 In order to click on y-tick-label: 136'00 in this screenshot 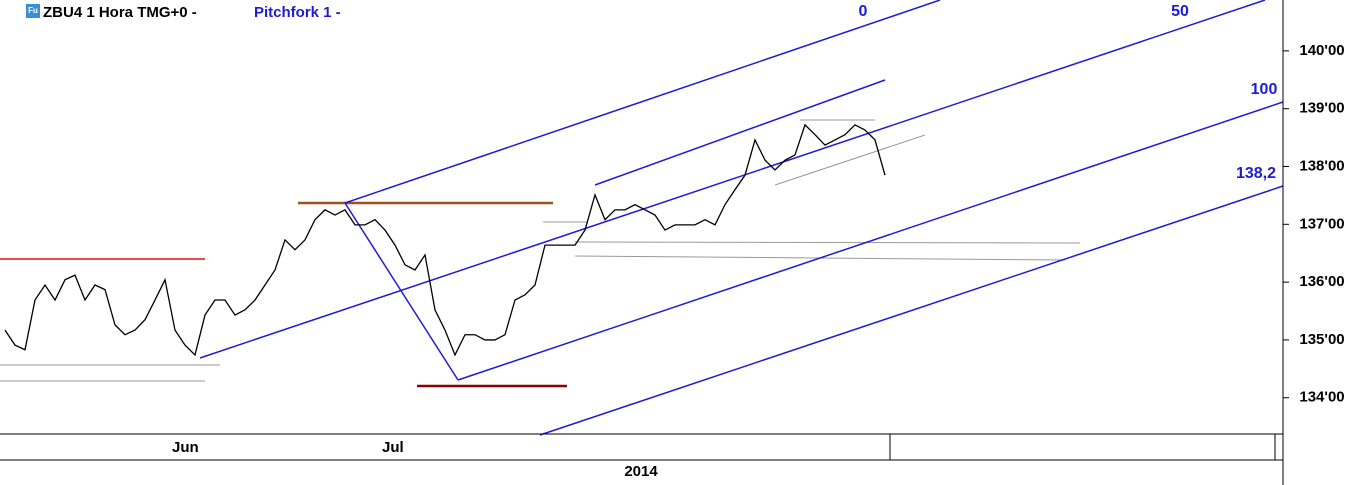, I will do `click(1321, 281)`.